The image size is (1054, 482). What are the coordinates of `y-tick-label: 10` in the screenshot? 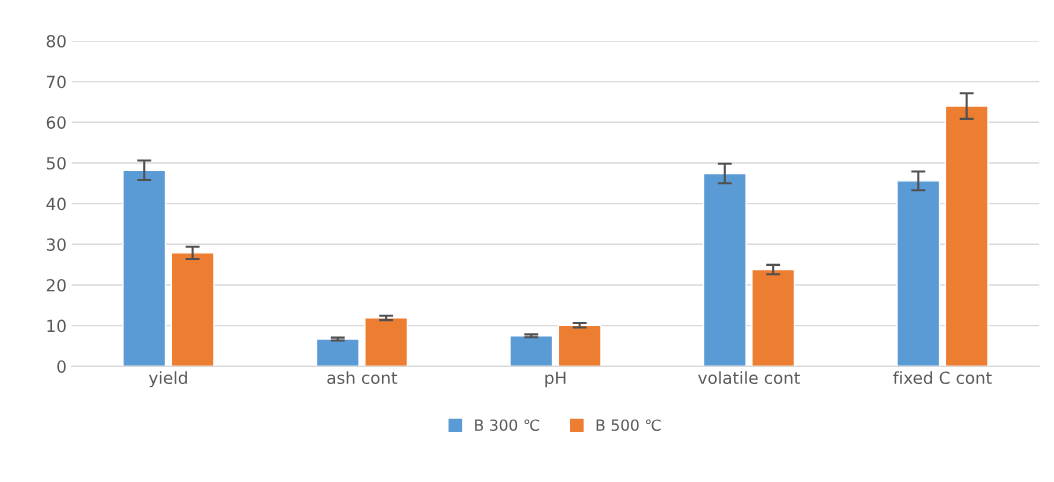 It's located at (56, 326).